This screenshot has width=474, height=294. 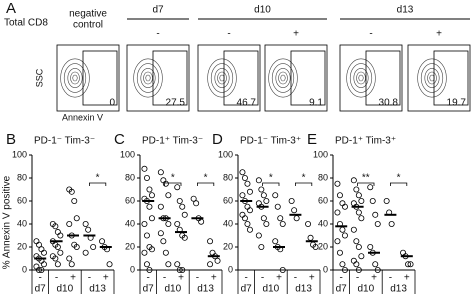 What do you see at coordinates (398, 289) in the screenshot?
I see `group-label: d13` at bounding box center [398, 289].